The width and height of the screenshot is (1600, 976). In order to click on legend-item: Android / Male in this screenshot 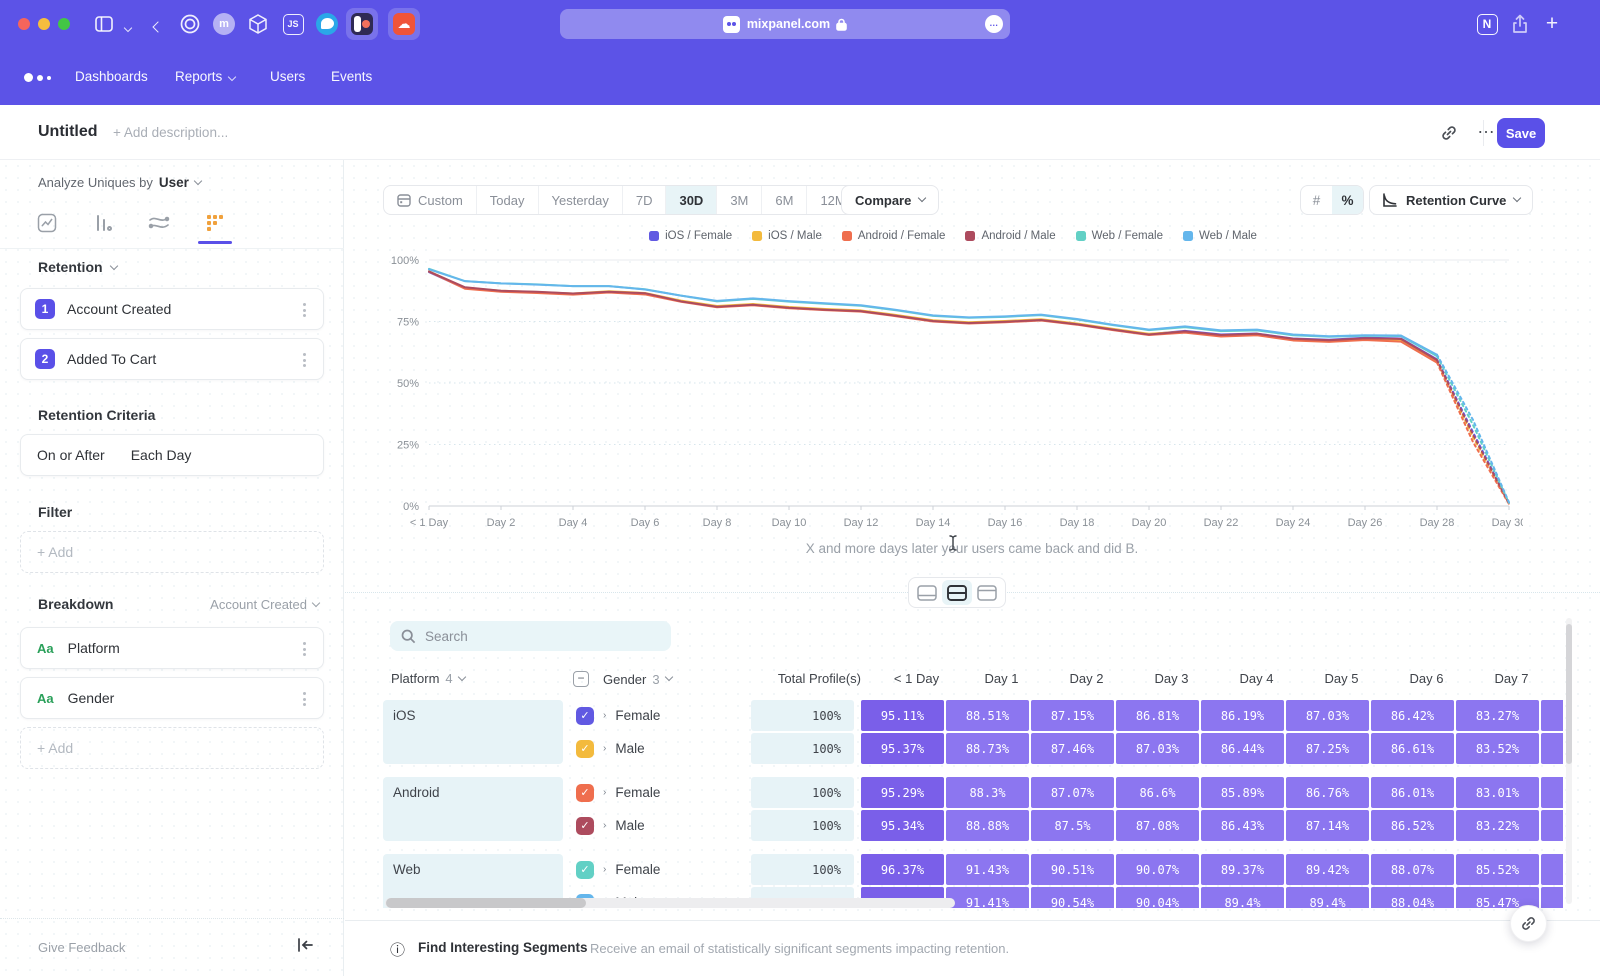, I will do `click(1010, 236)`.